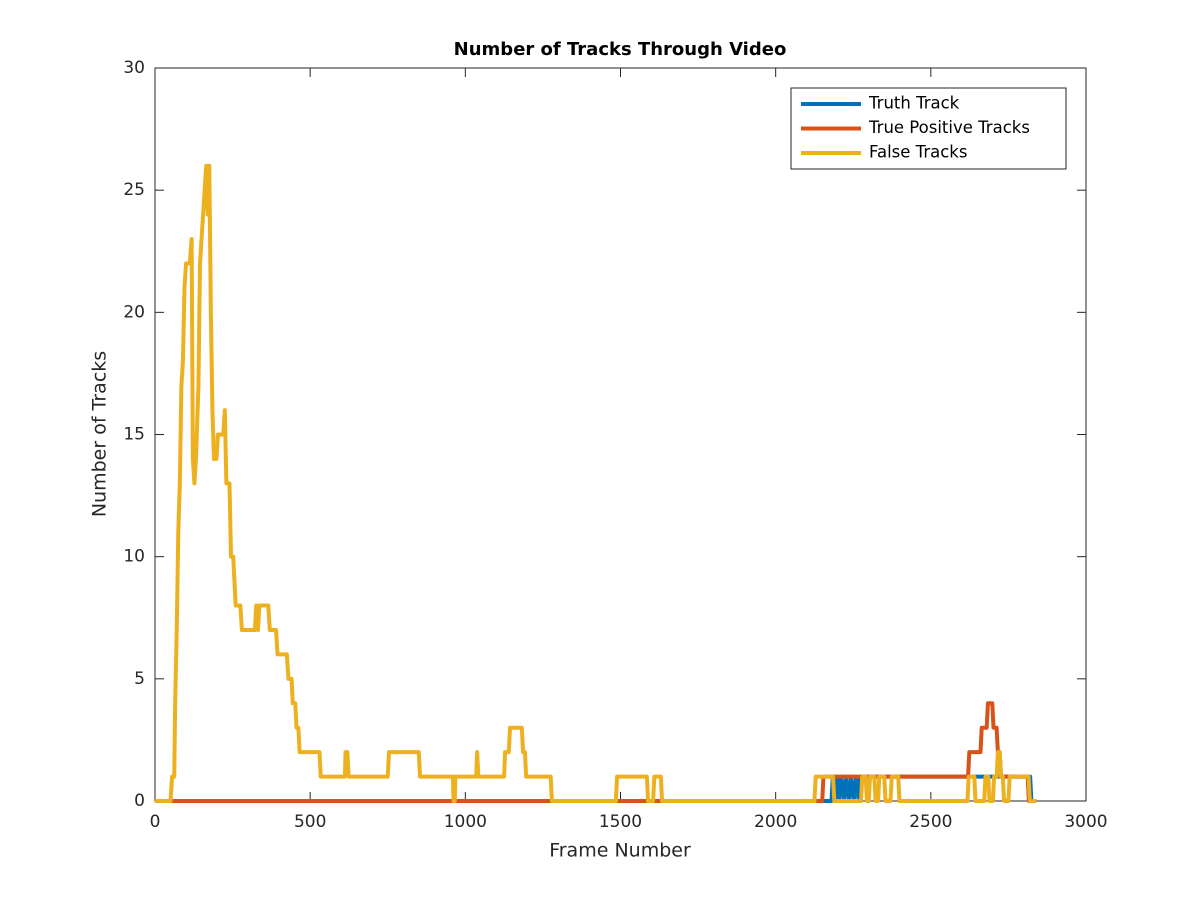  What do you see at coordinates (134, 190) in the screenshot?
I see `y-tick-label: 25` at bounding box center [134, 190].